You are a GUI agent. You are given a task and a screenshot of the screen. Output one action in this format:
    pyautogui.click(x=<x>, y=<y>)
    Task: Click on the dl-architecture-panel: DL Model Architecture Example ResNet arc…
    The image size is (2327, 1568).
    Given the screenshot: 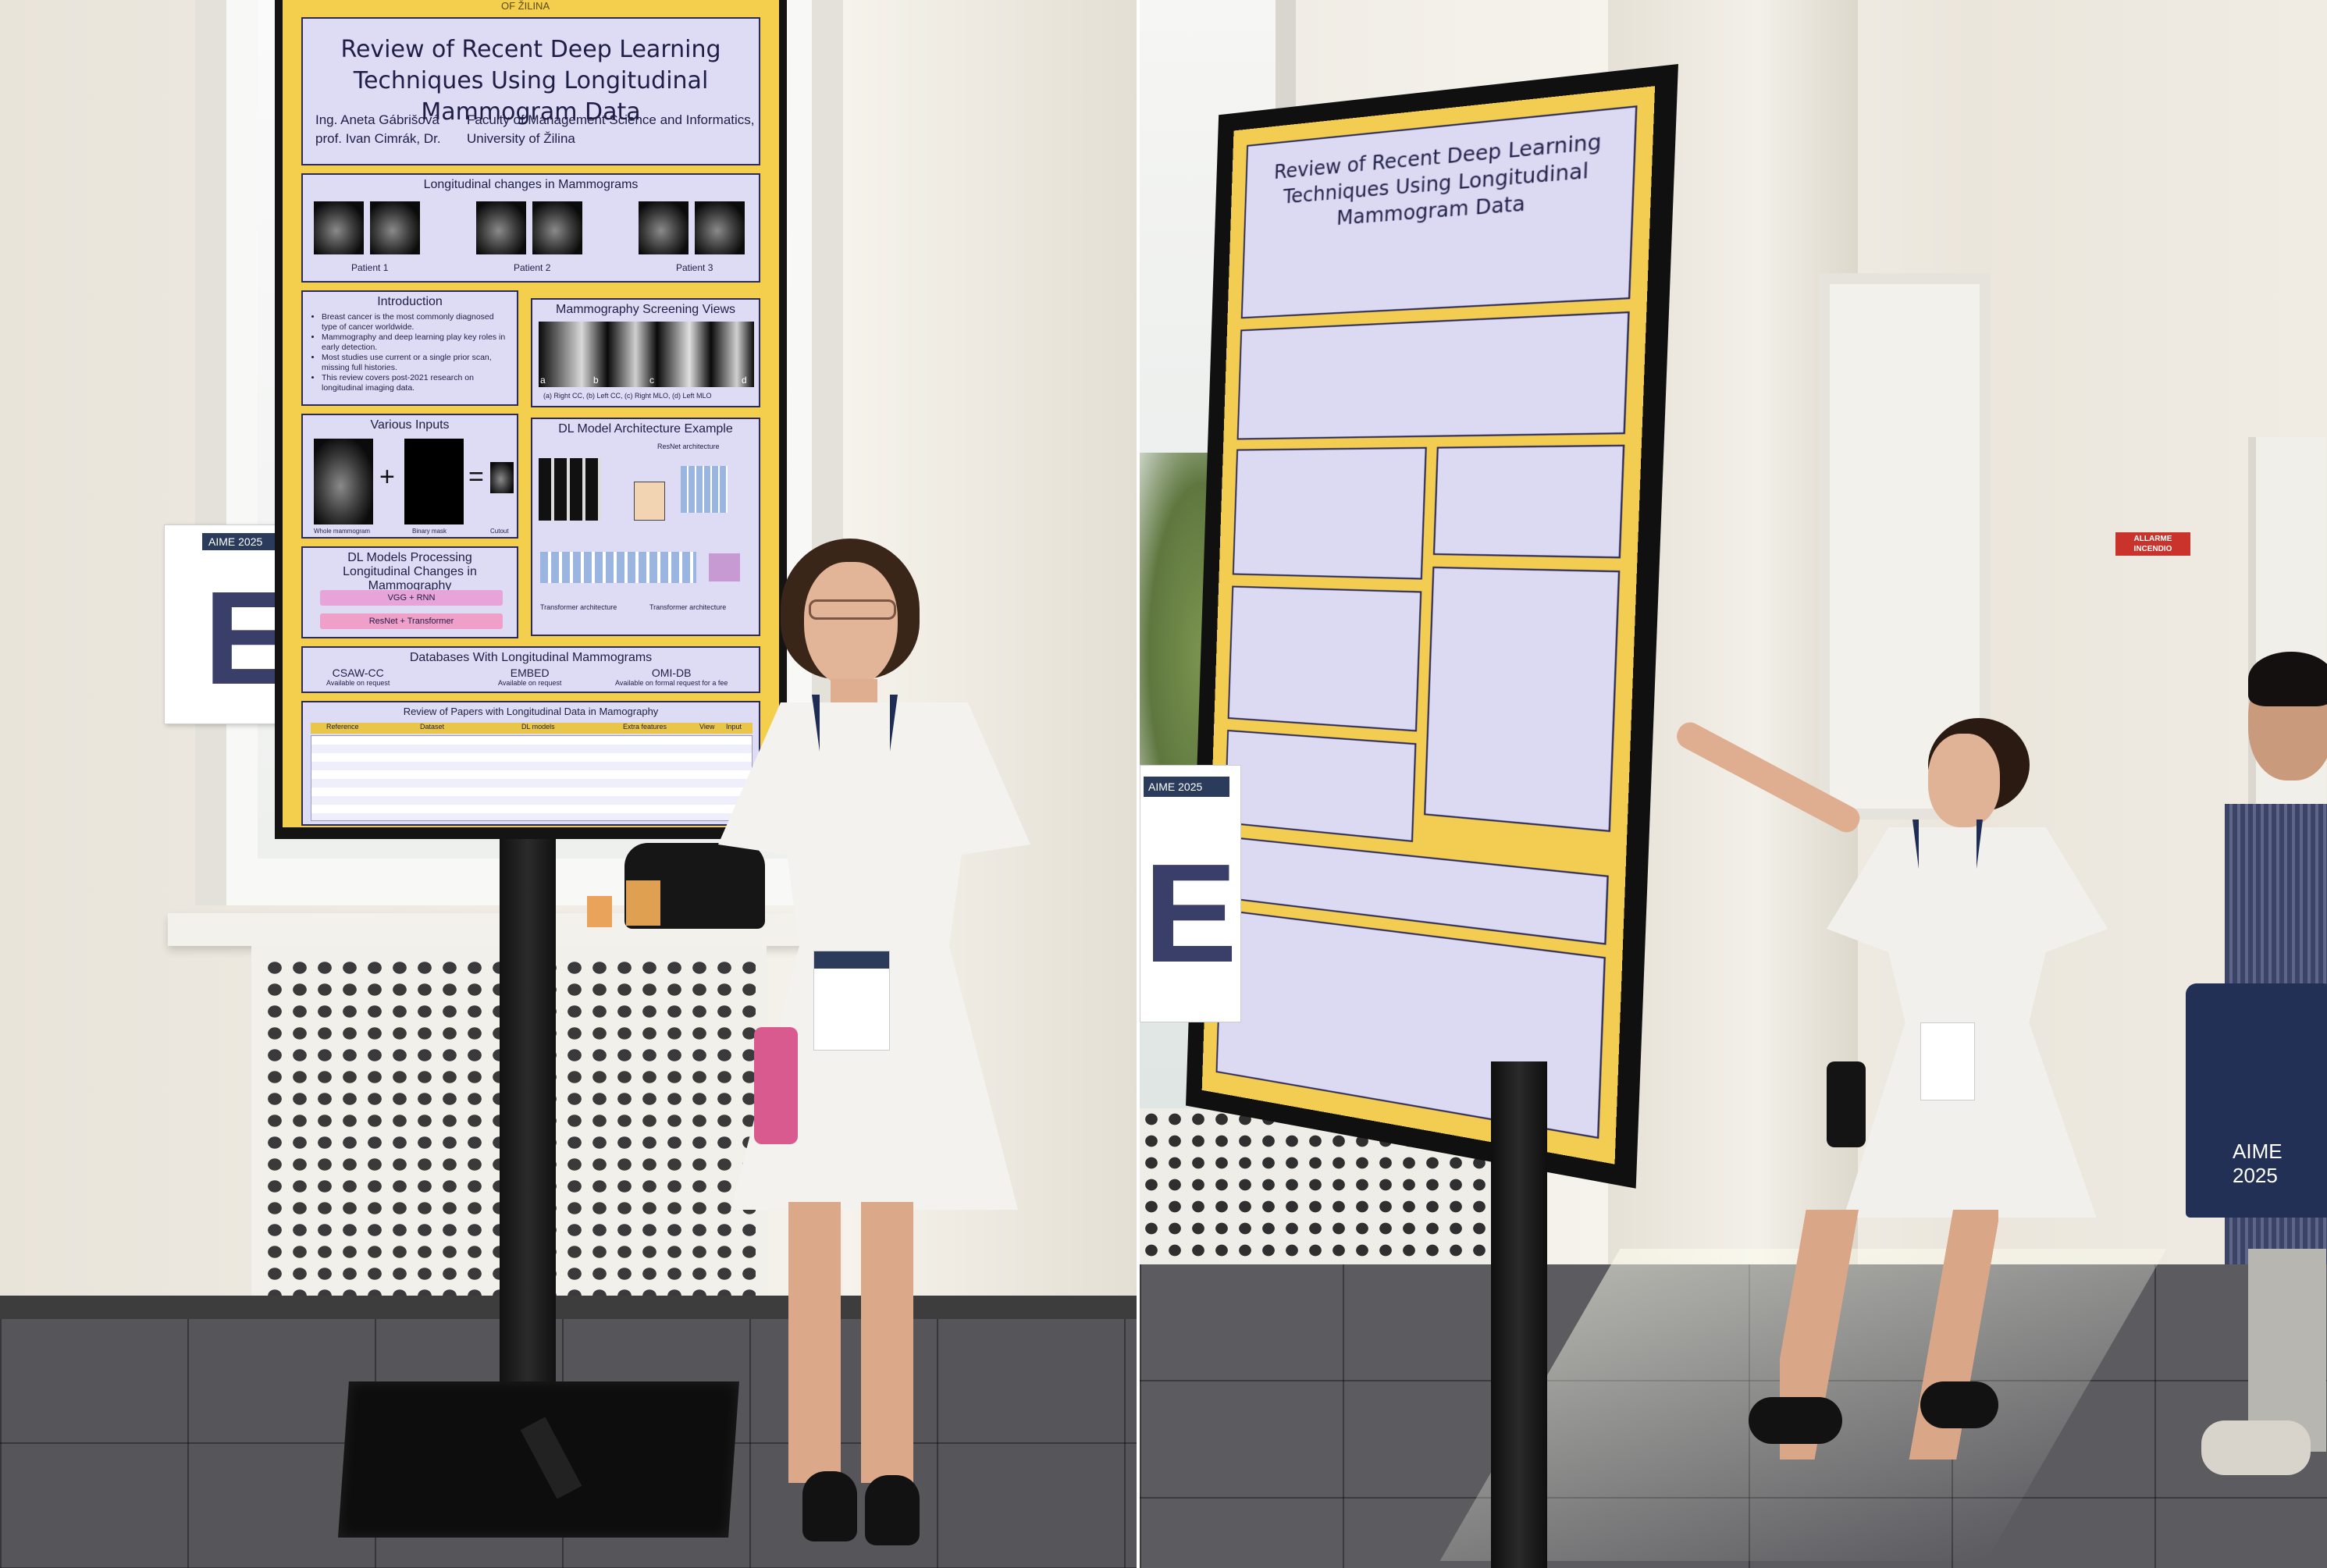 What is the action you would take?
    pyautogui.click(x=646, y=527)
    